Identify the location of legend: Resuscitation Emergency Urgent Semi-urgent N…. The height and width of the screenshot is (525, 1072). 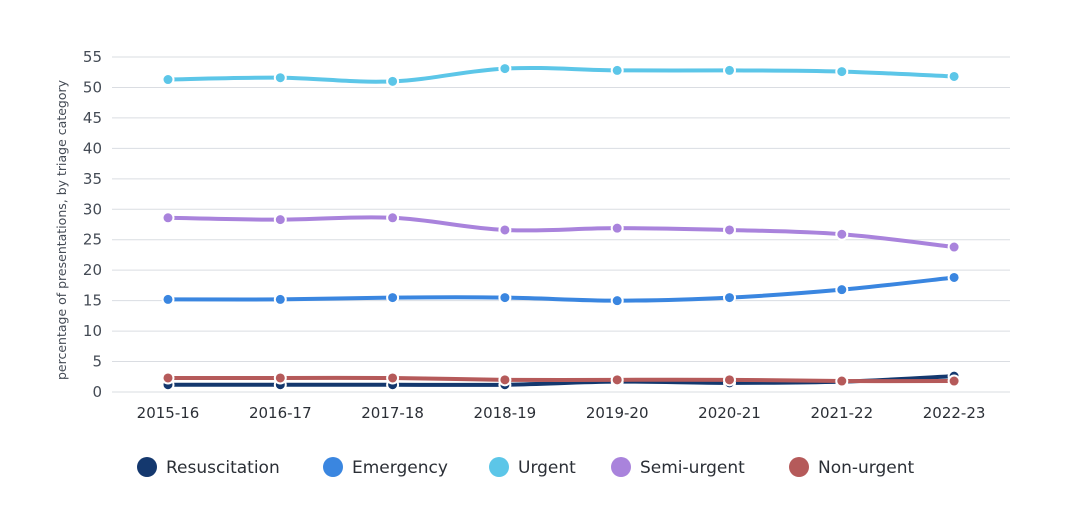
(526, 467).